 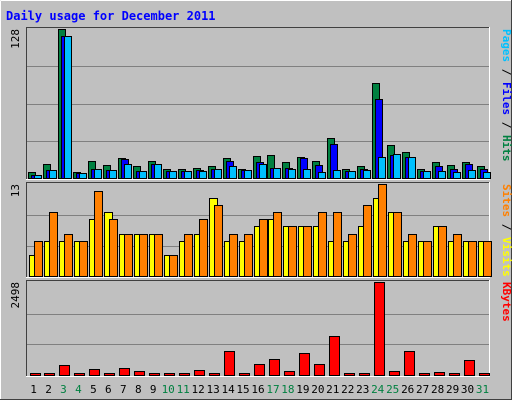 I want to click on legend-entry-kbytes: KBytes, so click(x=506, y=302).